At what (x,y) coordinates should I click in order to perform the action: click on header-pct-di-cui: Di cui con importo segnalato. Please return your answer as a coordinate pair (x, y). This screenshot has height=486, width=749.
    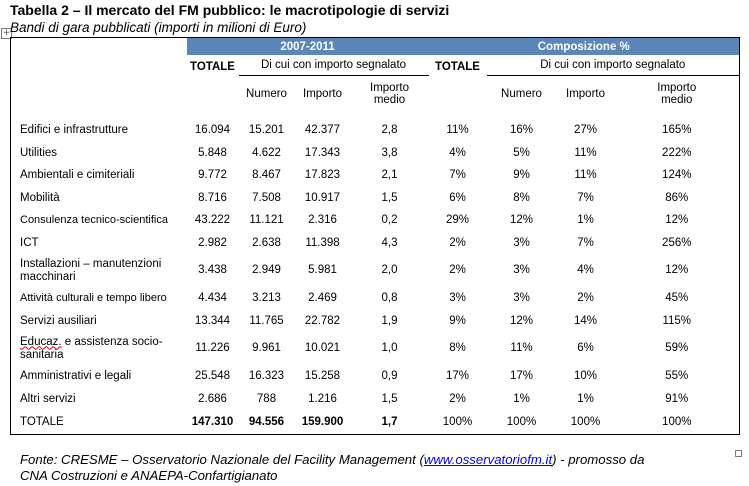
    Looking at the image, I should click on (613, 65).